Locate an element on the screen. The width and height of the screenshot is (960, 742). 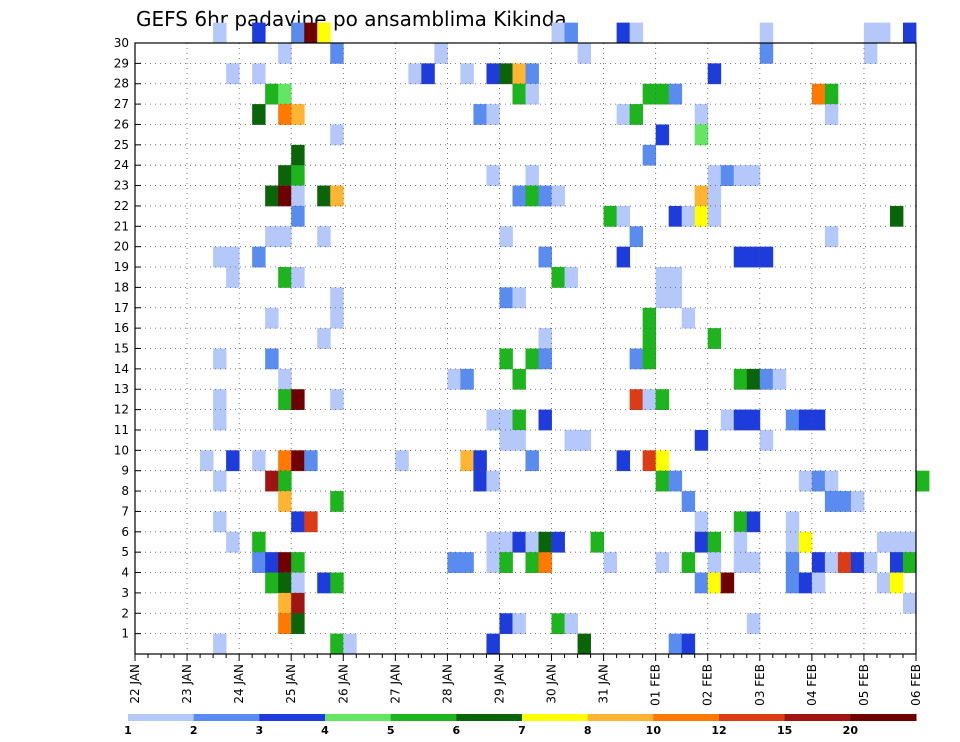
y-tick-label: 28 is located at coordinates (121, 84).